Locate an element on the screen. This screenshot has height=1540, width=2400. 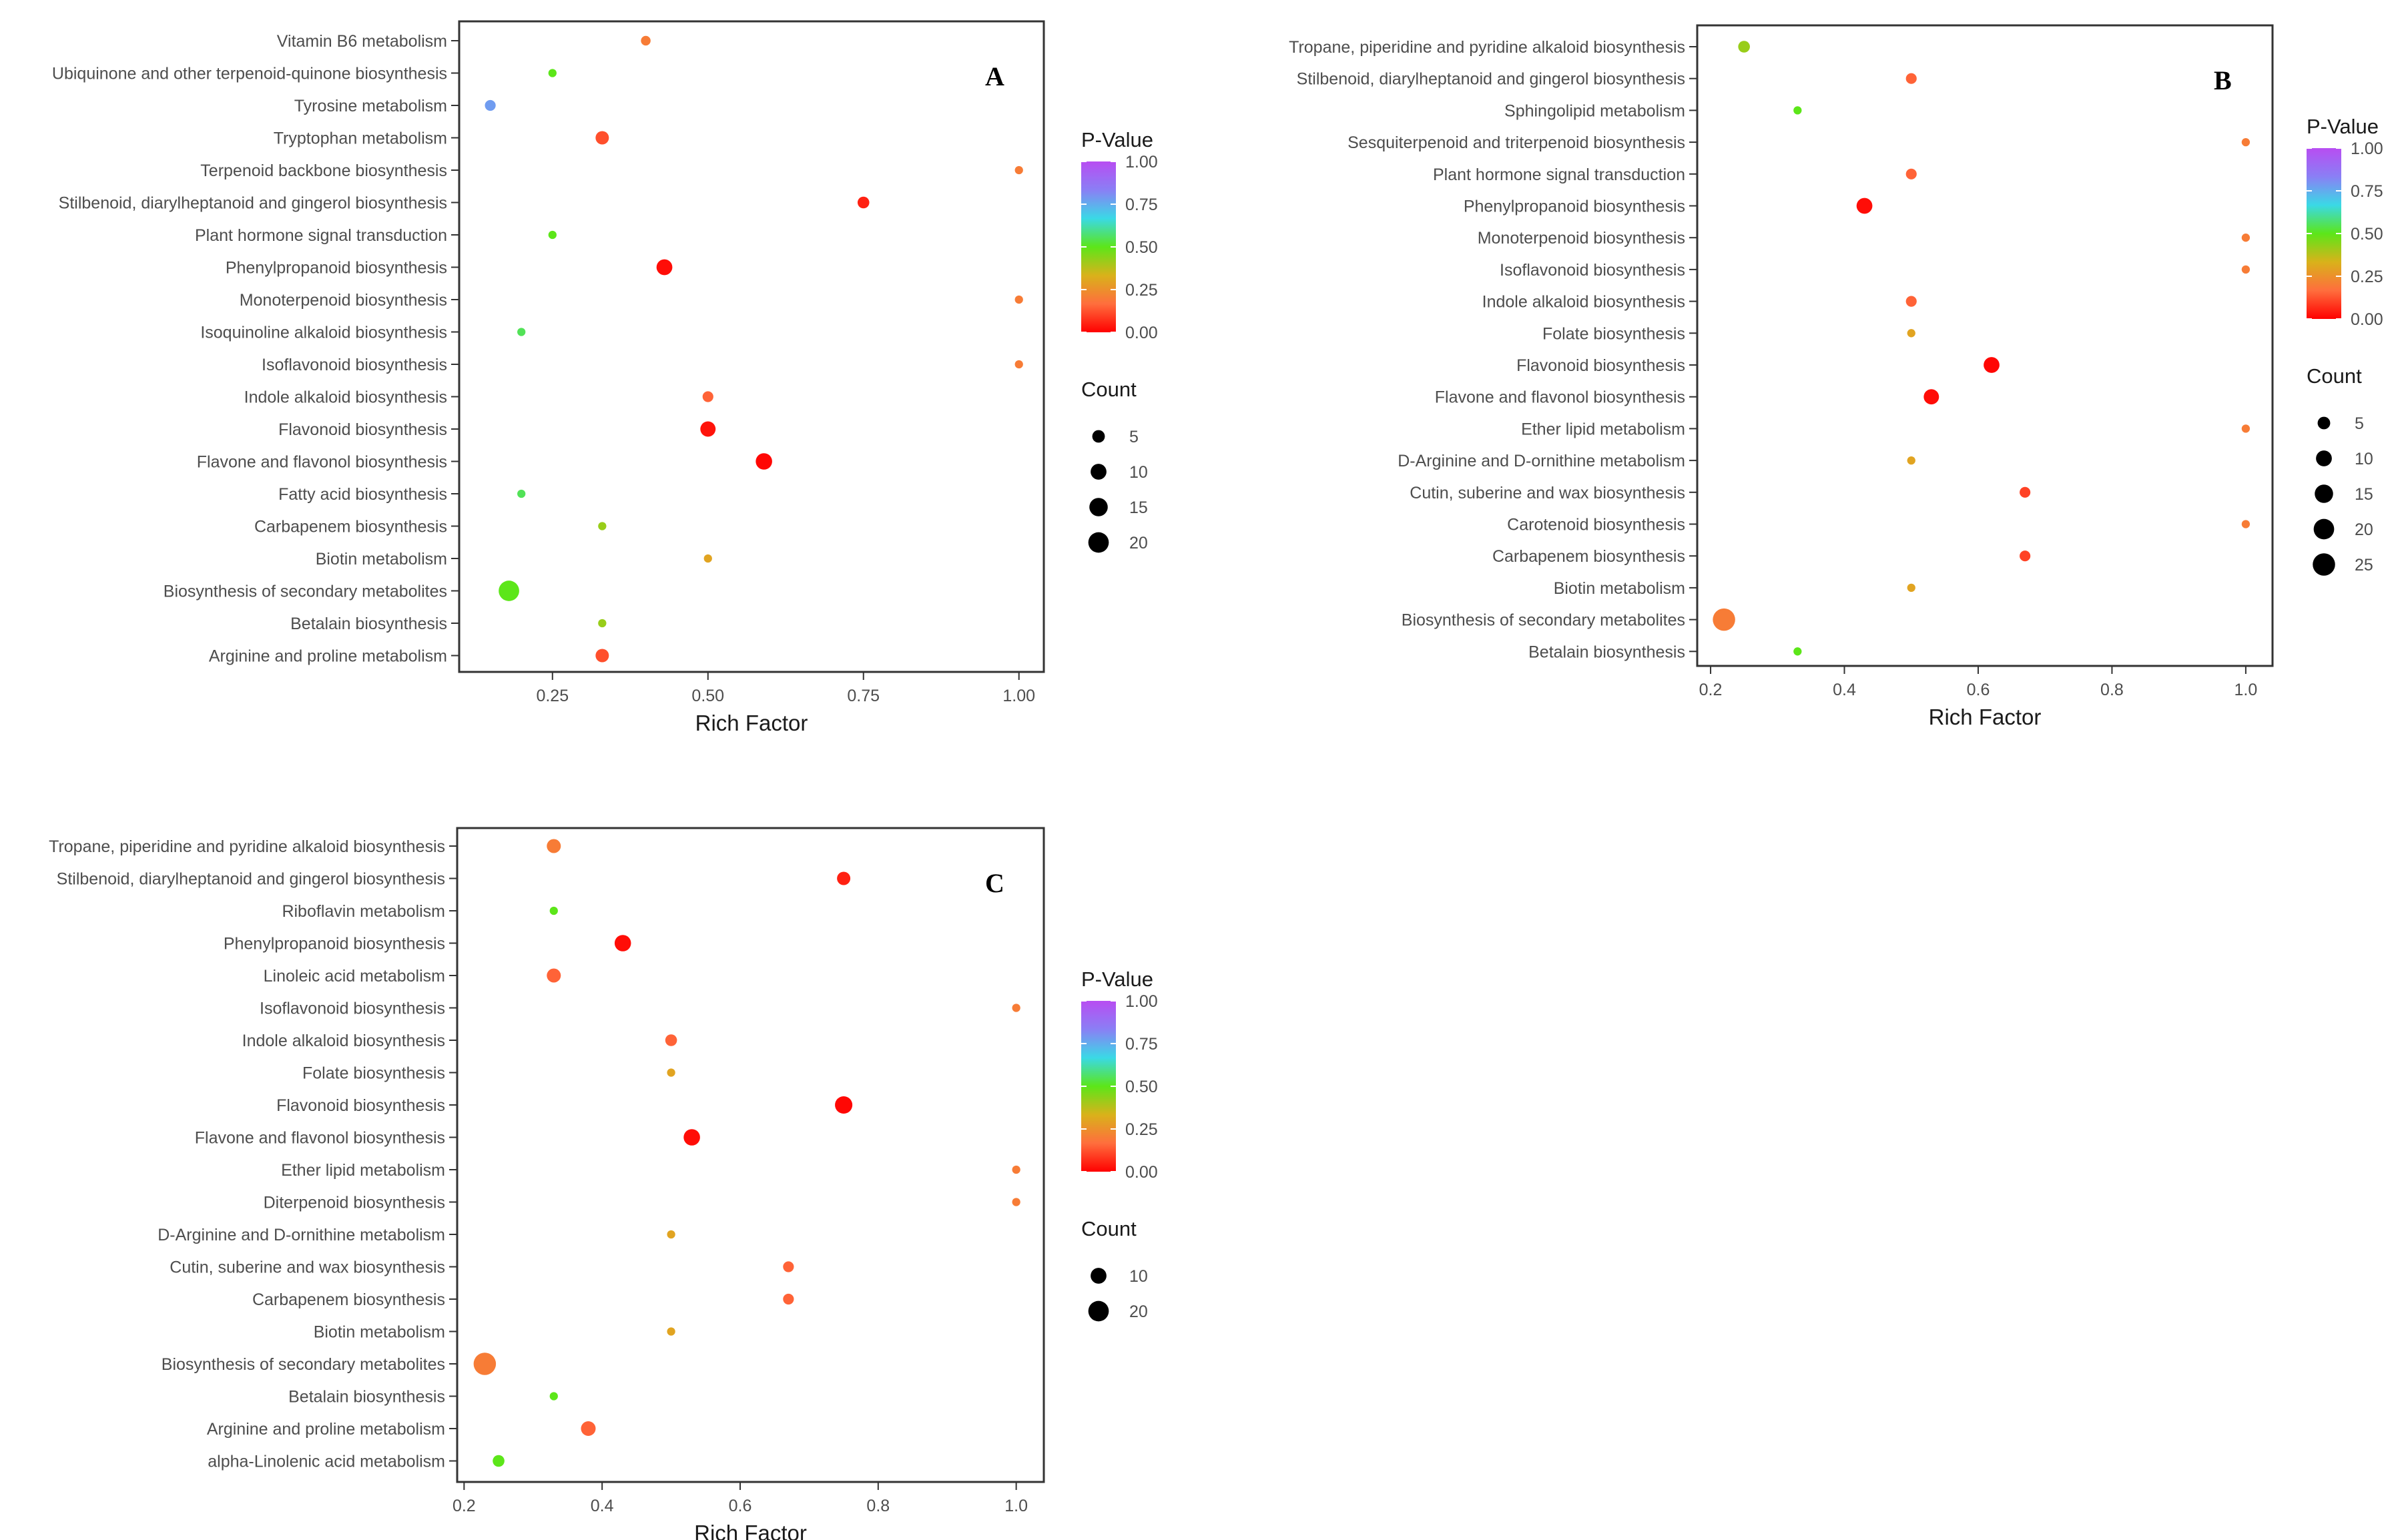
x-tick-label: 0.2 is located at coordinates (464, 1506).